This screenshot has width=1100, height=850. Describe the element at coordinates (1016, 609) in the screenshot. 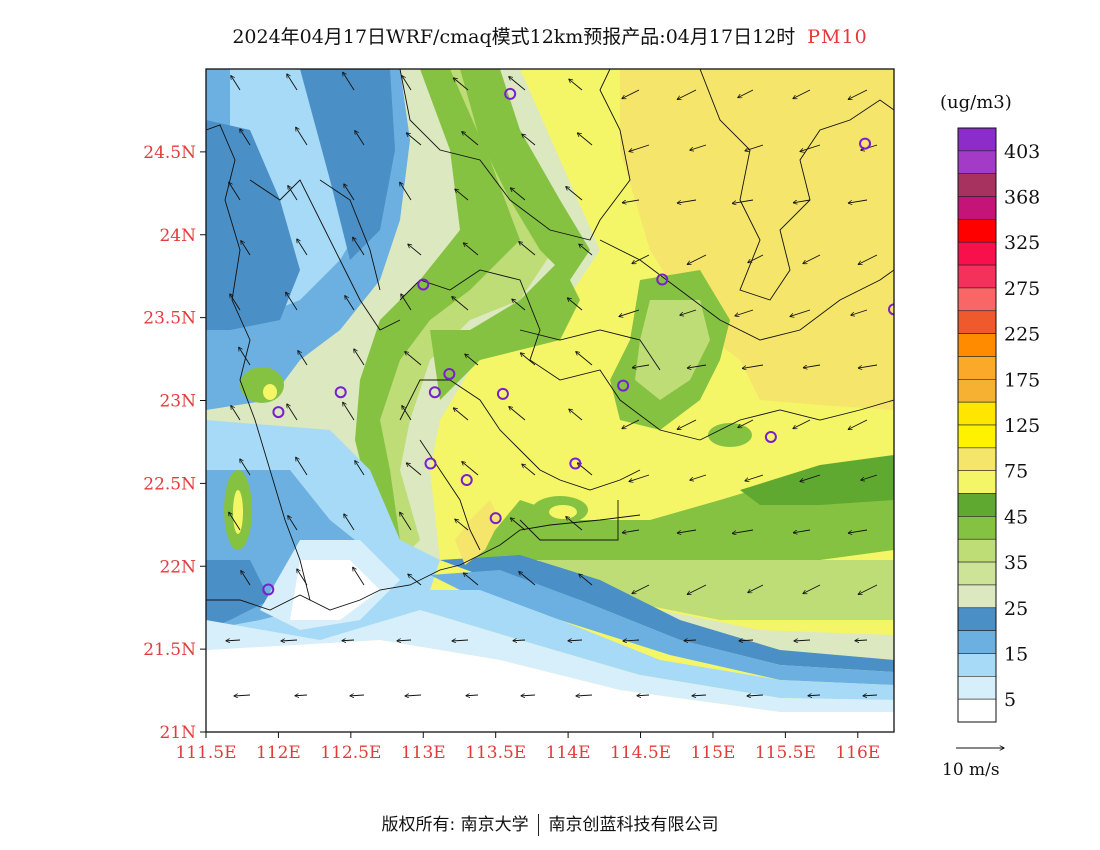

I see `colorbar-label: 25` at that location.